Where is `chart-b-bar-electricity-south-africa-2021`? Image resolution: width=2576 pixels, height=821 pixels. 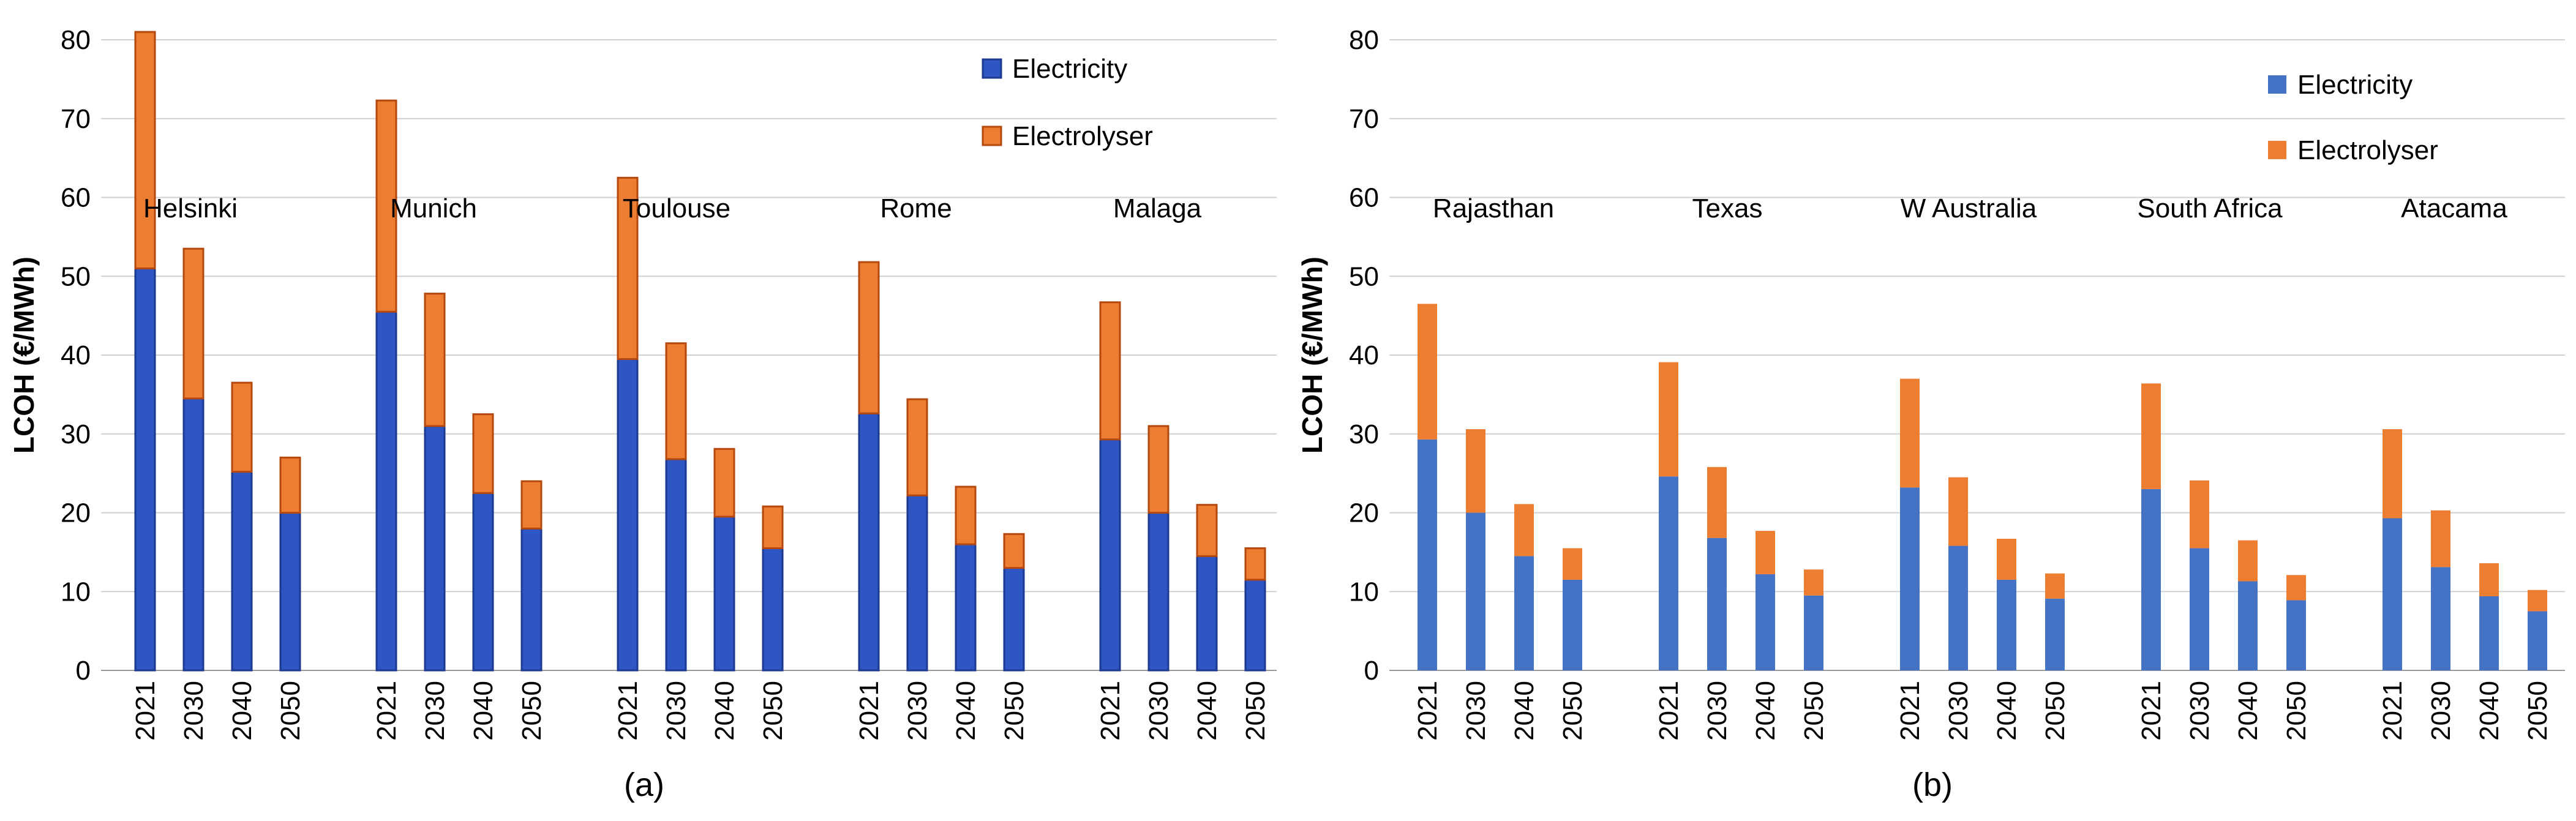 chart-b-bar-electricity-south-africa-2021 is located at coordinates (2151, 579).